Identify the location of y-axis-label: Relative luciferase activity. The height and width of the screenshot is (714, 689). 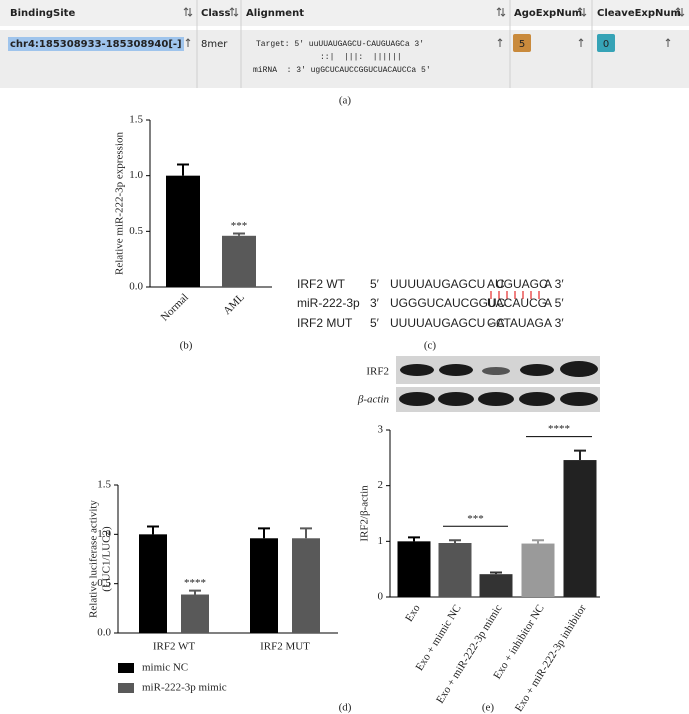
(94, 559).